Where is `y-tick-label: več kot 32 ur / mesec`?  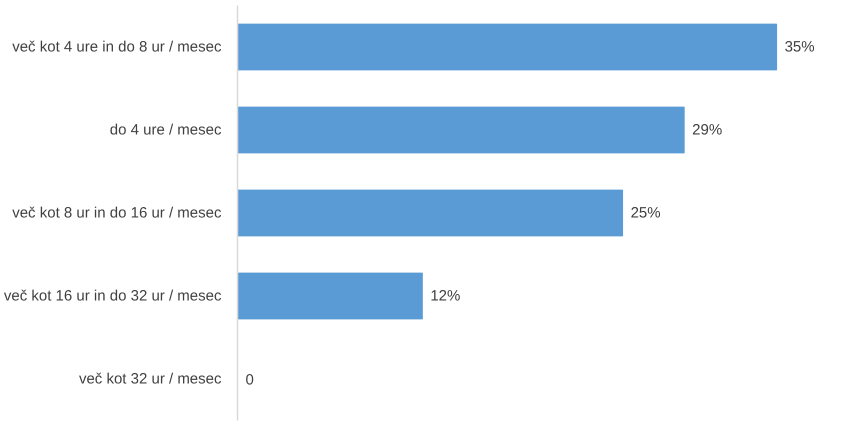 y-tick-label: več kot 32 ur / mesec is located at coordinates (150, 379).